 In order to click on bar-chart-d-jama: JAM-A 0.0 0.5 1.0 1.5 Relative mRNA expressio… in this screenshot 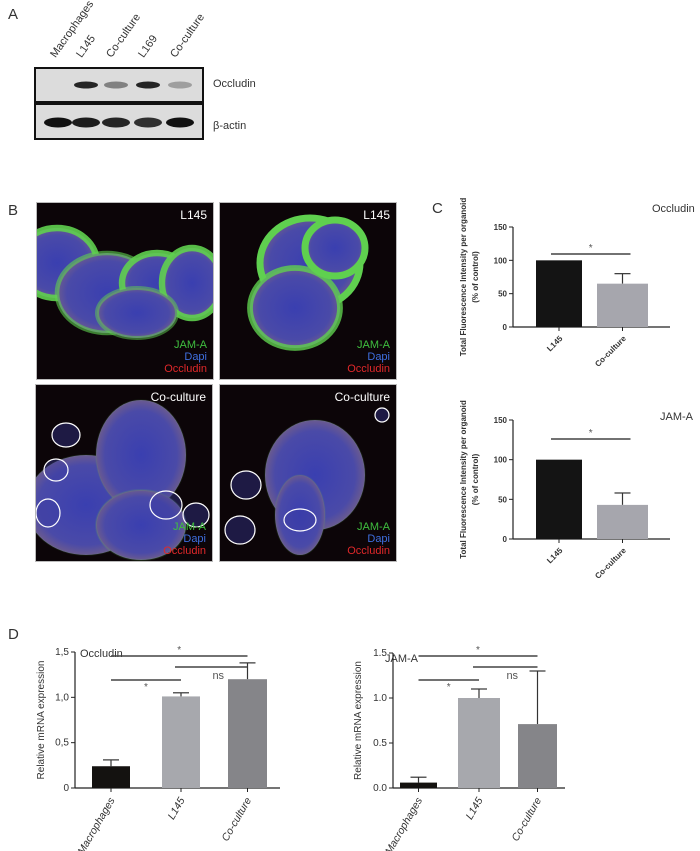, I will do `click(459, 748)`.